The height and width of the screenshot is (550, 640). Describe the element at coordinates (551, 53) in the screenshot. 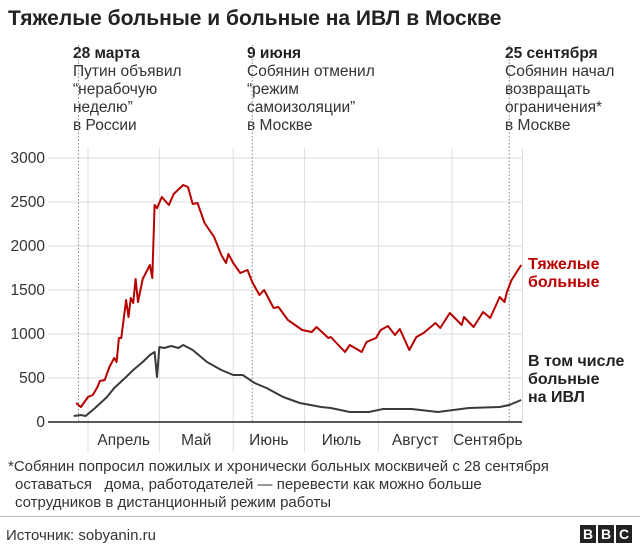

I see `annotation-date: 25 сентября` at that location.